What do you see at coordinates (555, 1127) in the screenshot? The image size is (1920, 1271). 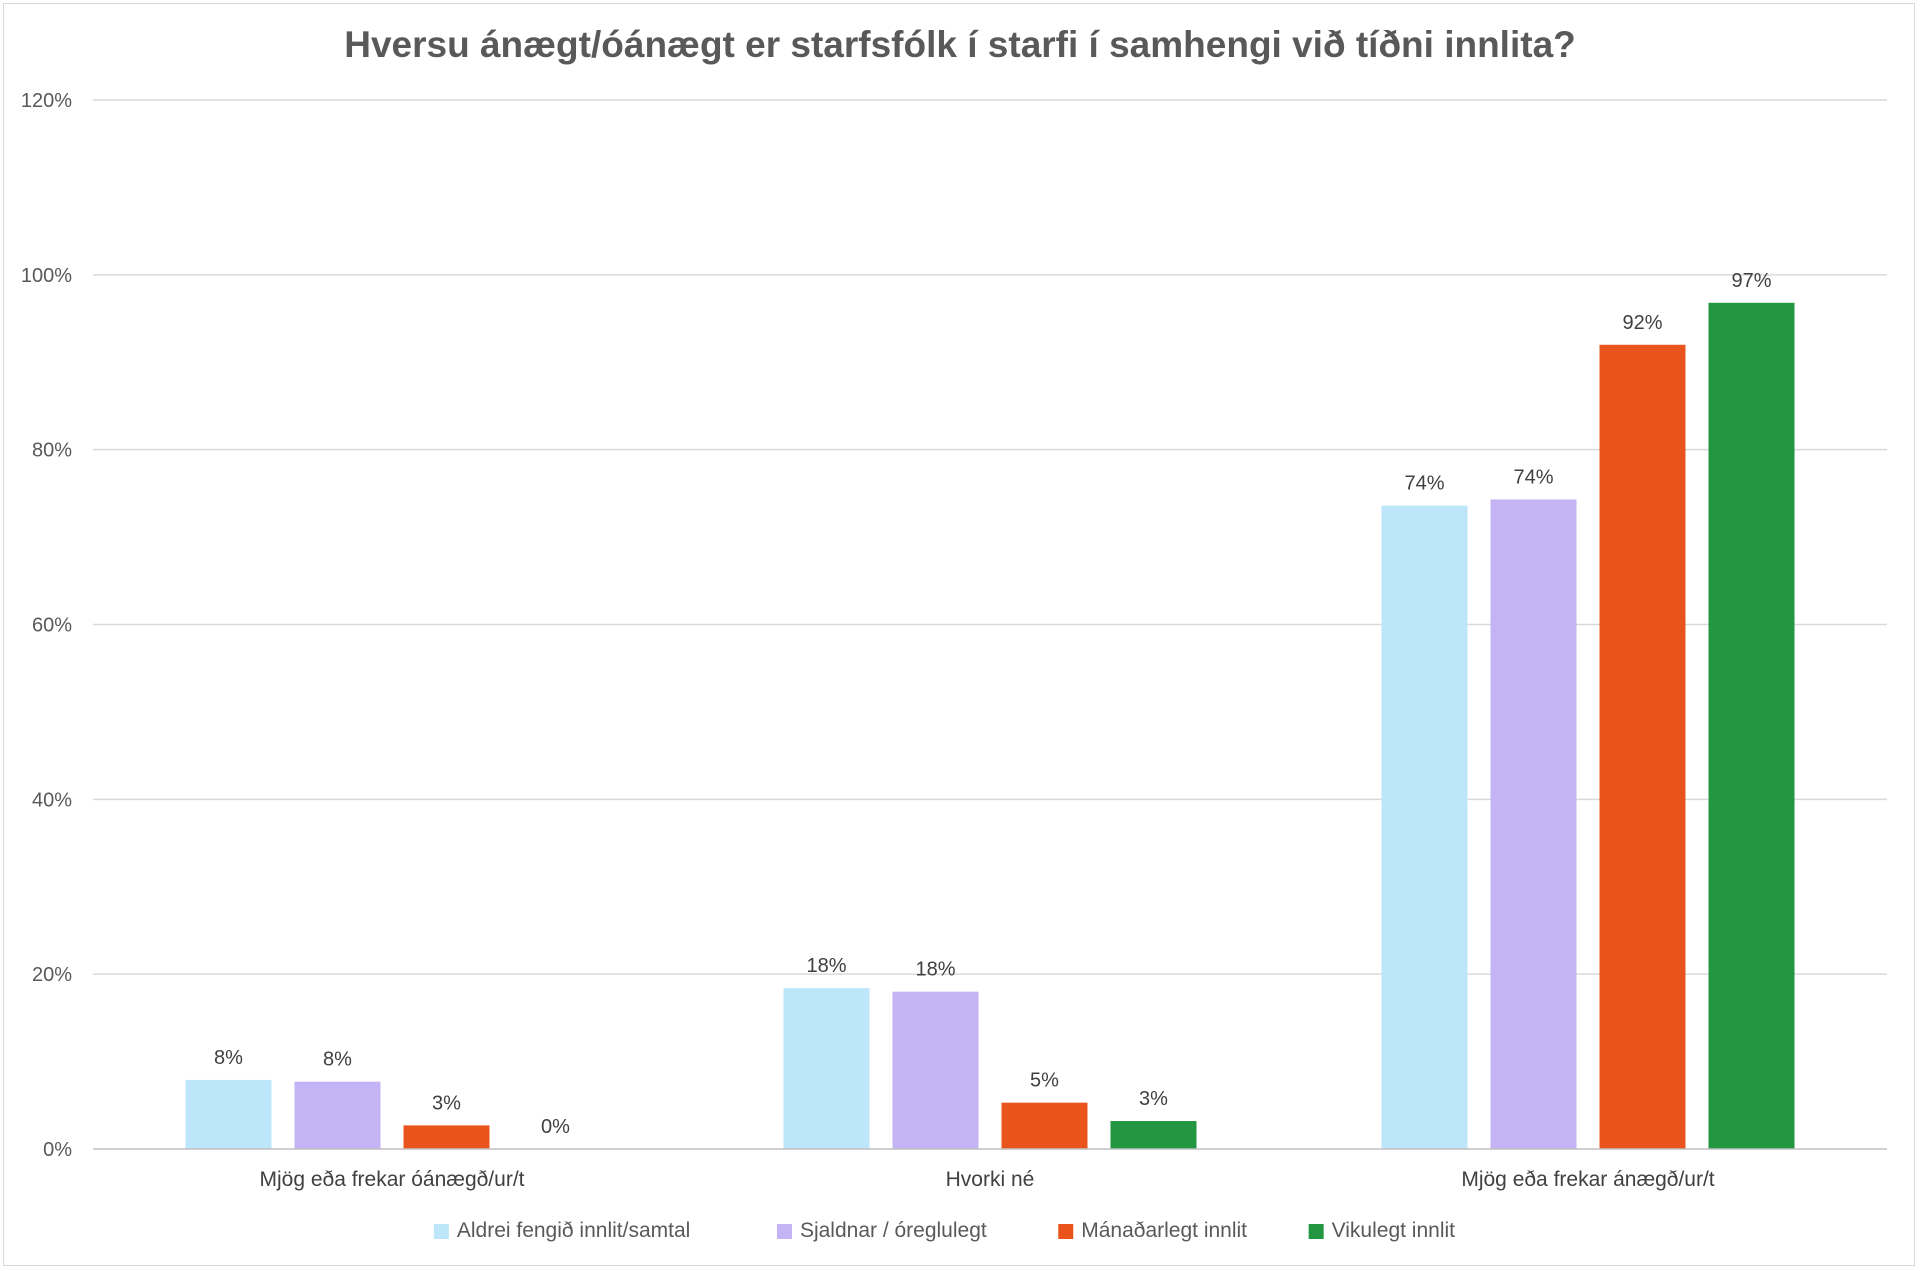 I see `data-label: 0%` at bounding box center [555, 1127].